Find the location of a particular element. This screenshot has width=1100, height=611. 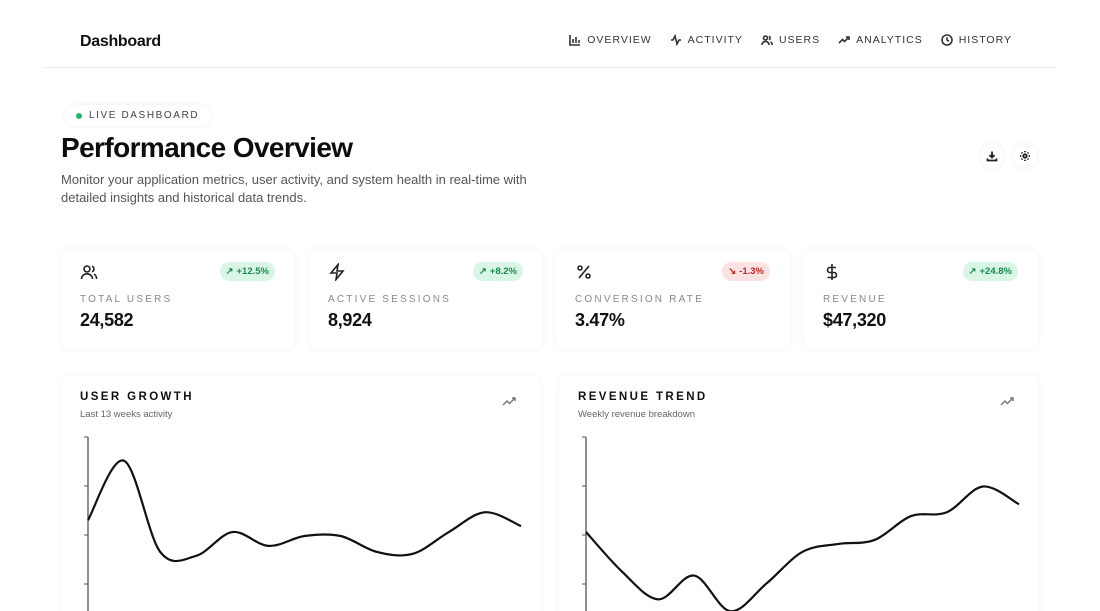

nav-label: ANALYTICS is located at coordinates (889, 40).